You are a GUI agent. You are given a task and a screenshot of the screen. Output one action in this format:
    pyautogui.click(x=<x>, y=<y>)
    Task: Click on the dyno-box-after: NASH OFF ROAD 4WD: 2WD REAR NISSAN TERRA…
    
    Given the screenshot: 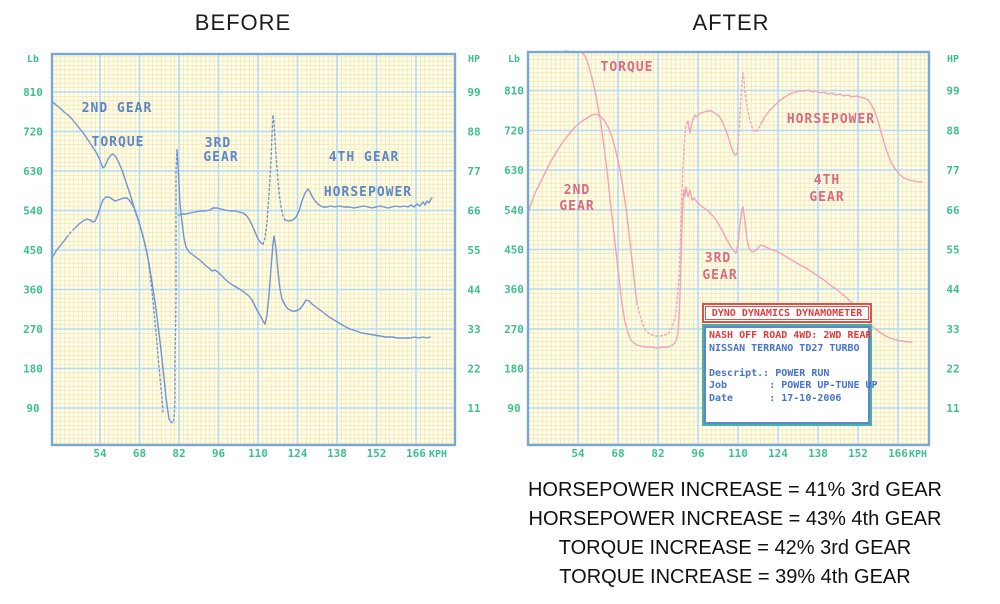 What is the action you would take?
    pyautogui.click(x=790, y=375)
    